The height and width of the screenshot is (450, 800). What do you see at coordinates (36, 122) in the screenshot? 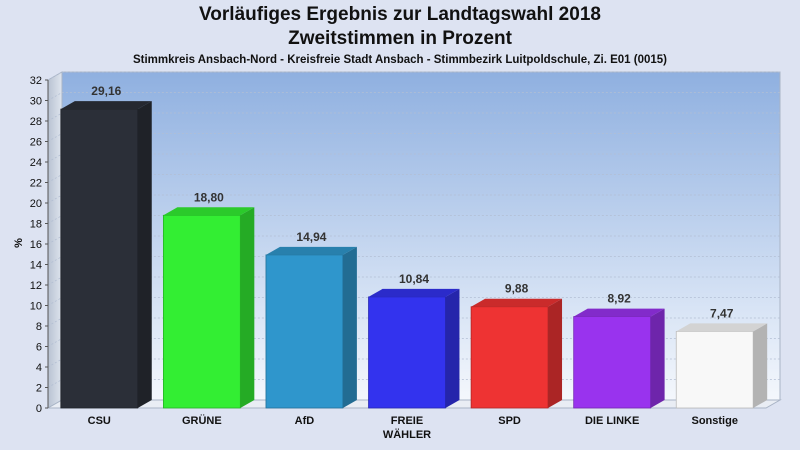
I see `y-tick-label: 28` at bounding box center [36, 122].